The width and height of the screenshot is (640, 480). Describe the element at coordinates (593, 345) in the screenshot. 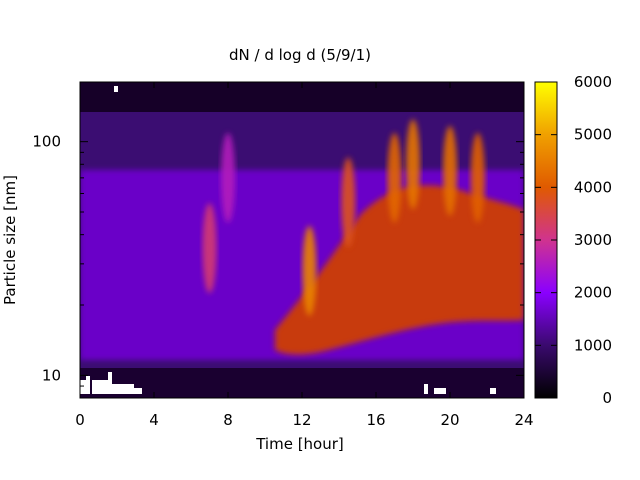

I see `colorbar-tick-label: 1000` at that location.